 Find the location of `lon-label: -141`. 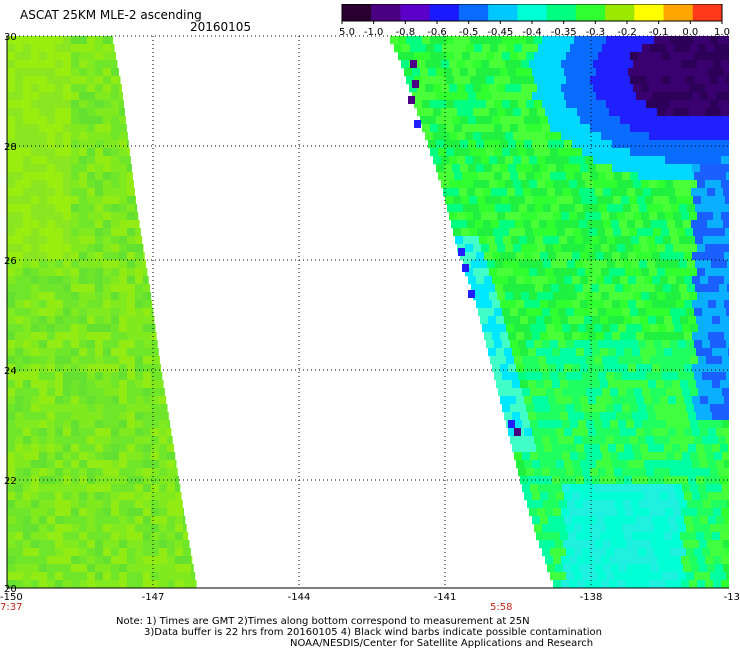

lon-label: -141 is located at coordinates (445, 597).